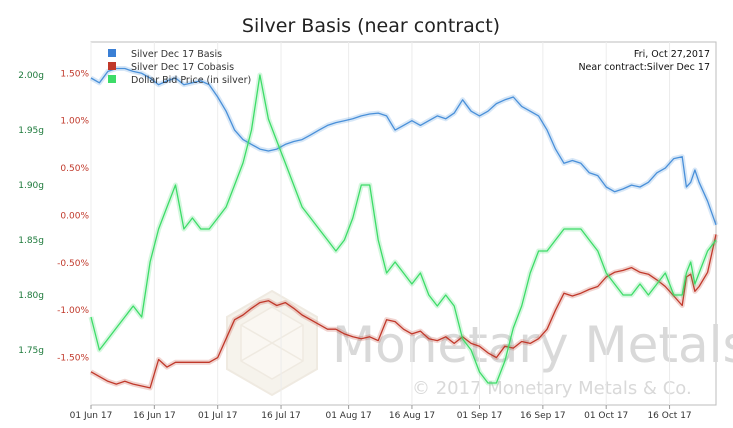 The image size is (733, 428). Describe the element at coordinates (73, 359) in the screenshot. I see `right-tick-label: -1.50%` at that location.